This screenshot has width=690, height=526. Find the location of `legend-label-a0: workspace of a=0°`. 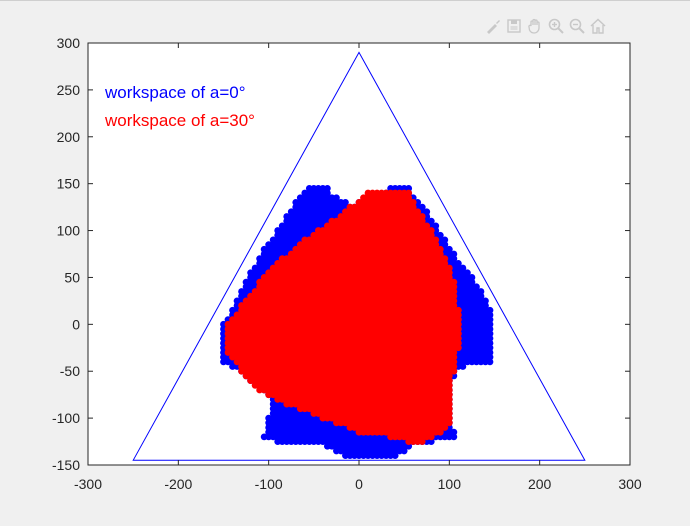

legend-label-a0: workspace of a=0° is located at coordinates (175, 92).